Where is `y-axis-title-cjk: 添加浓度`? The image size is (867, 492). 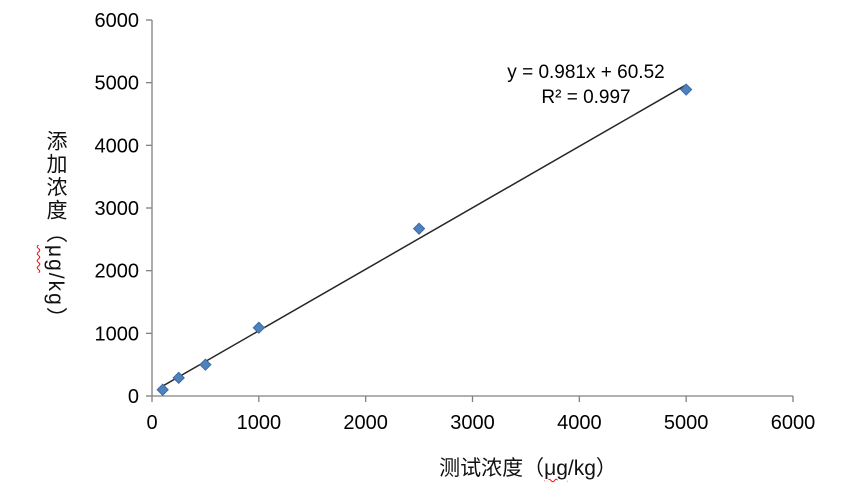
y-axis-title-cjk: 添加浓度 is located at coordinates (55, 176).